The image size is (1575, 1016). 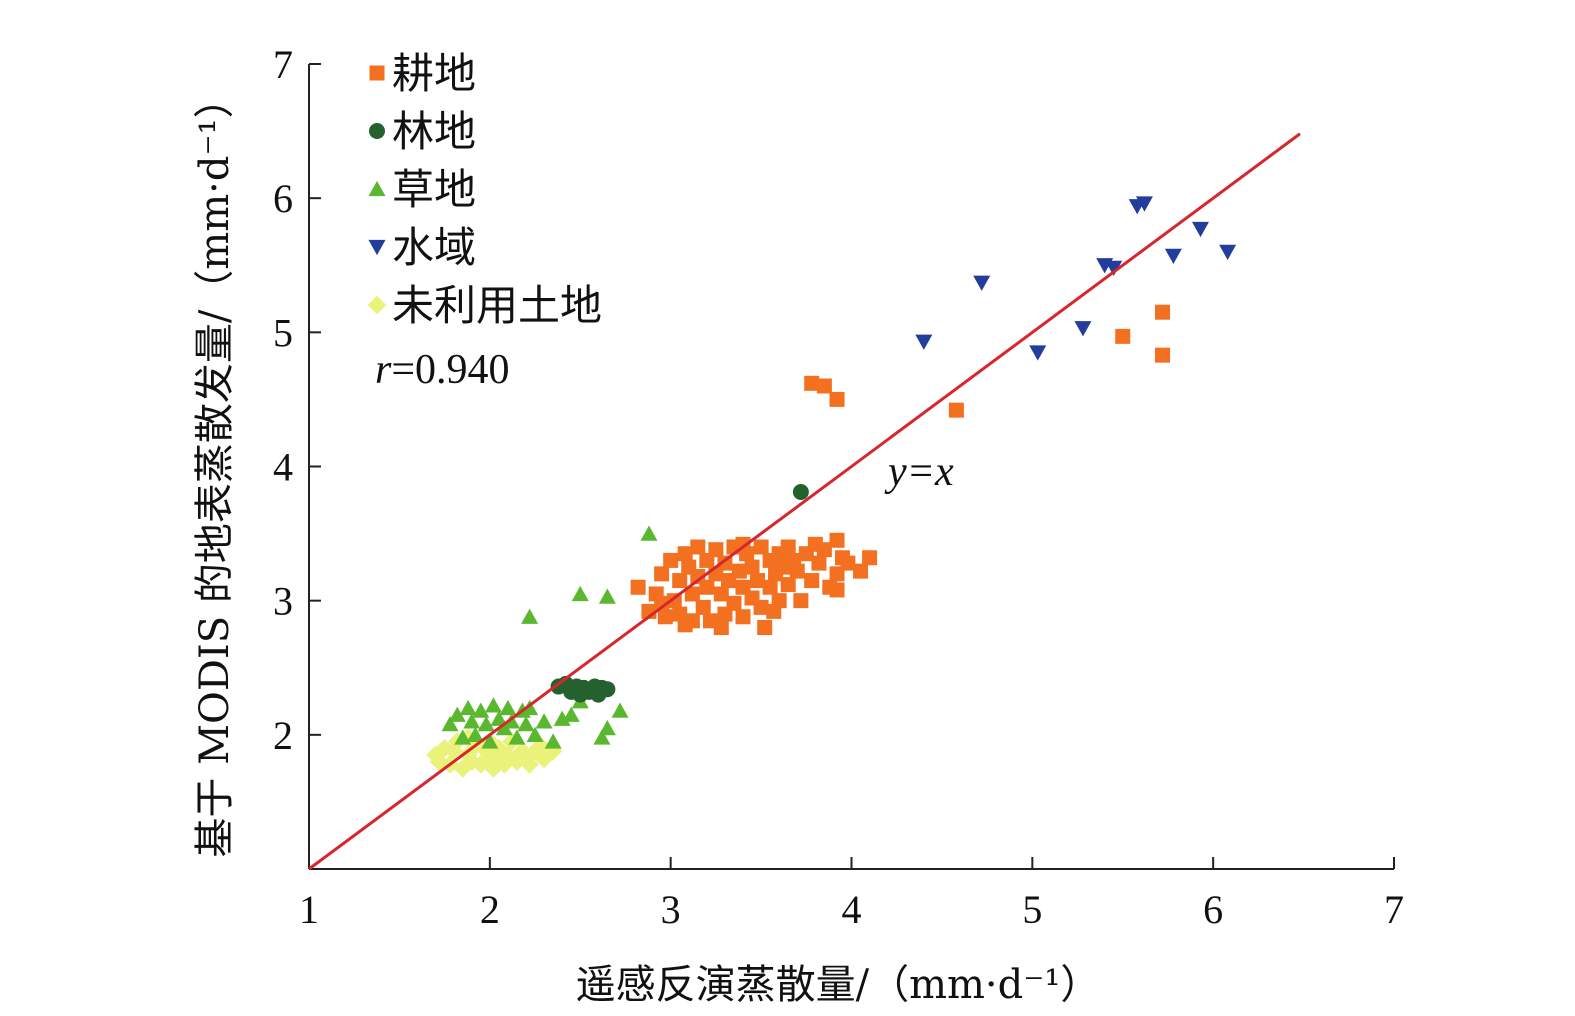 What do you see at coordinates (434, 189) in the screenshot?
I see `legend-label: 草地` at bounding box center [434, 189].